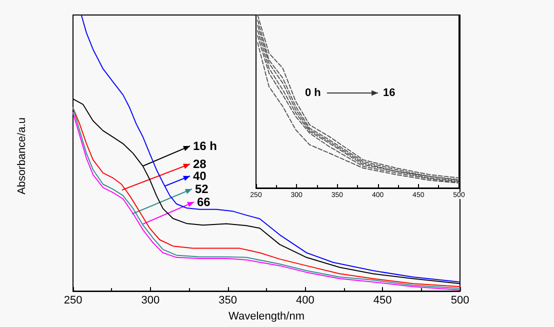 The image size is (554, 327). What do you see at coordinates (305, 300) in the screenshot?
I see `x-tick-label: 400` at bounding box center [305, 300].